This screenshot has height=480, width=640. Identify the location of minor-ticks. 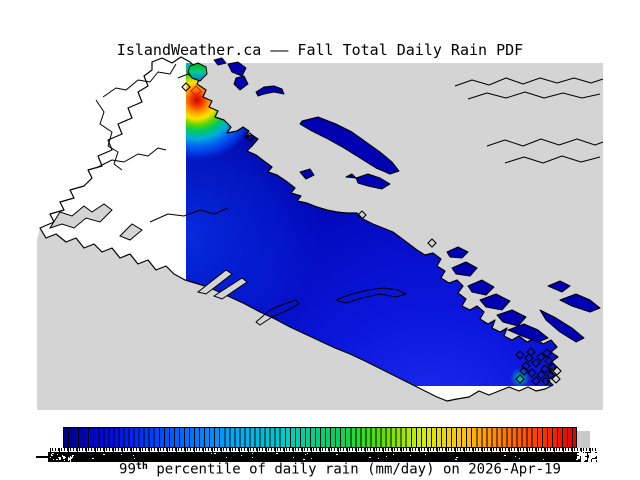
(325, 449).